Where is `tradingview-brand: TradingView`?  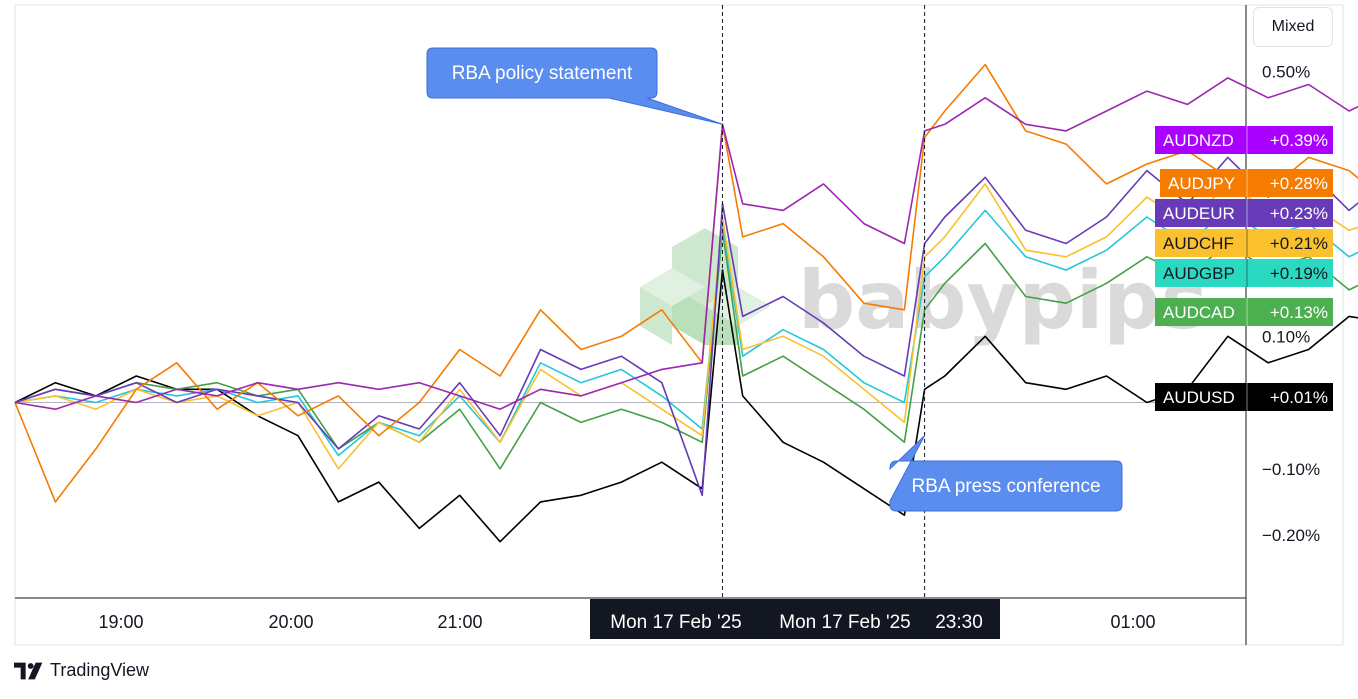 tradingview-brand: TradingView is located at coordinates (81, 670).